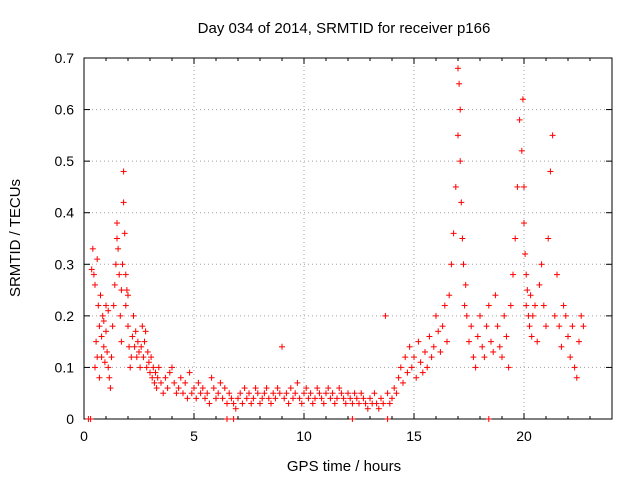 This screenshot has width=640, height=480. I want to click on x-tick-label: 15, so click(414, 436).